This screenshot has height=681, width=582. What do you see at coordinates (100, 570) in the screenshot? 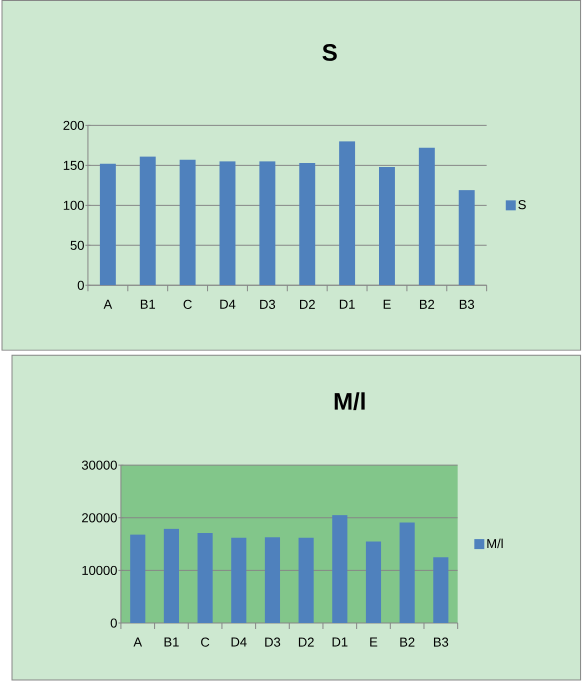
I see `y-tick-label: 10000` at bounding box center [100, 570].